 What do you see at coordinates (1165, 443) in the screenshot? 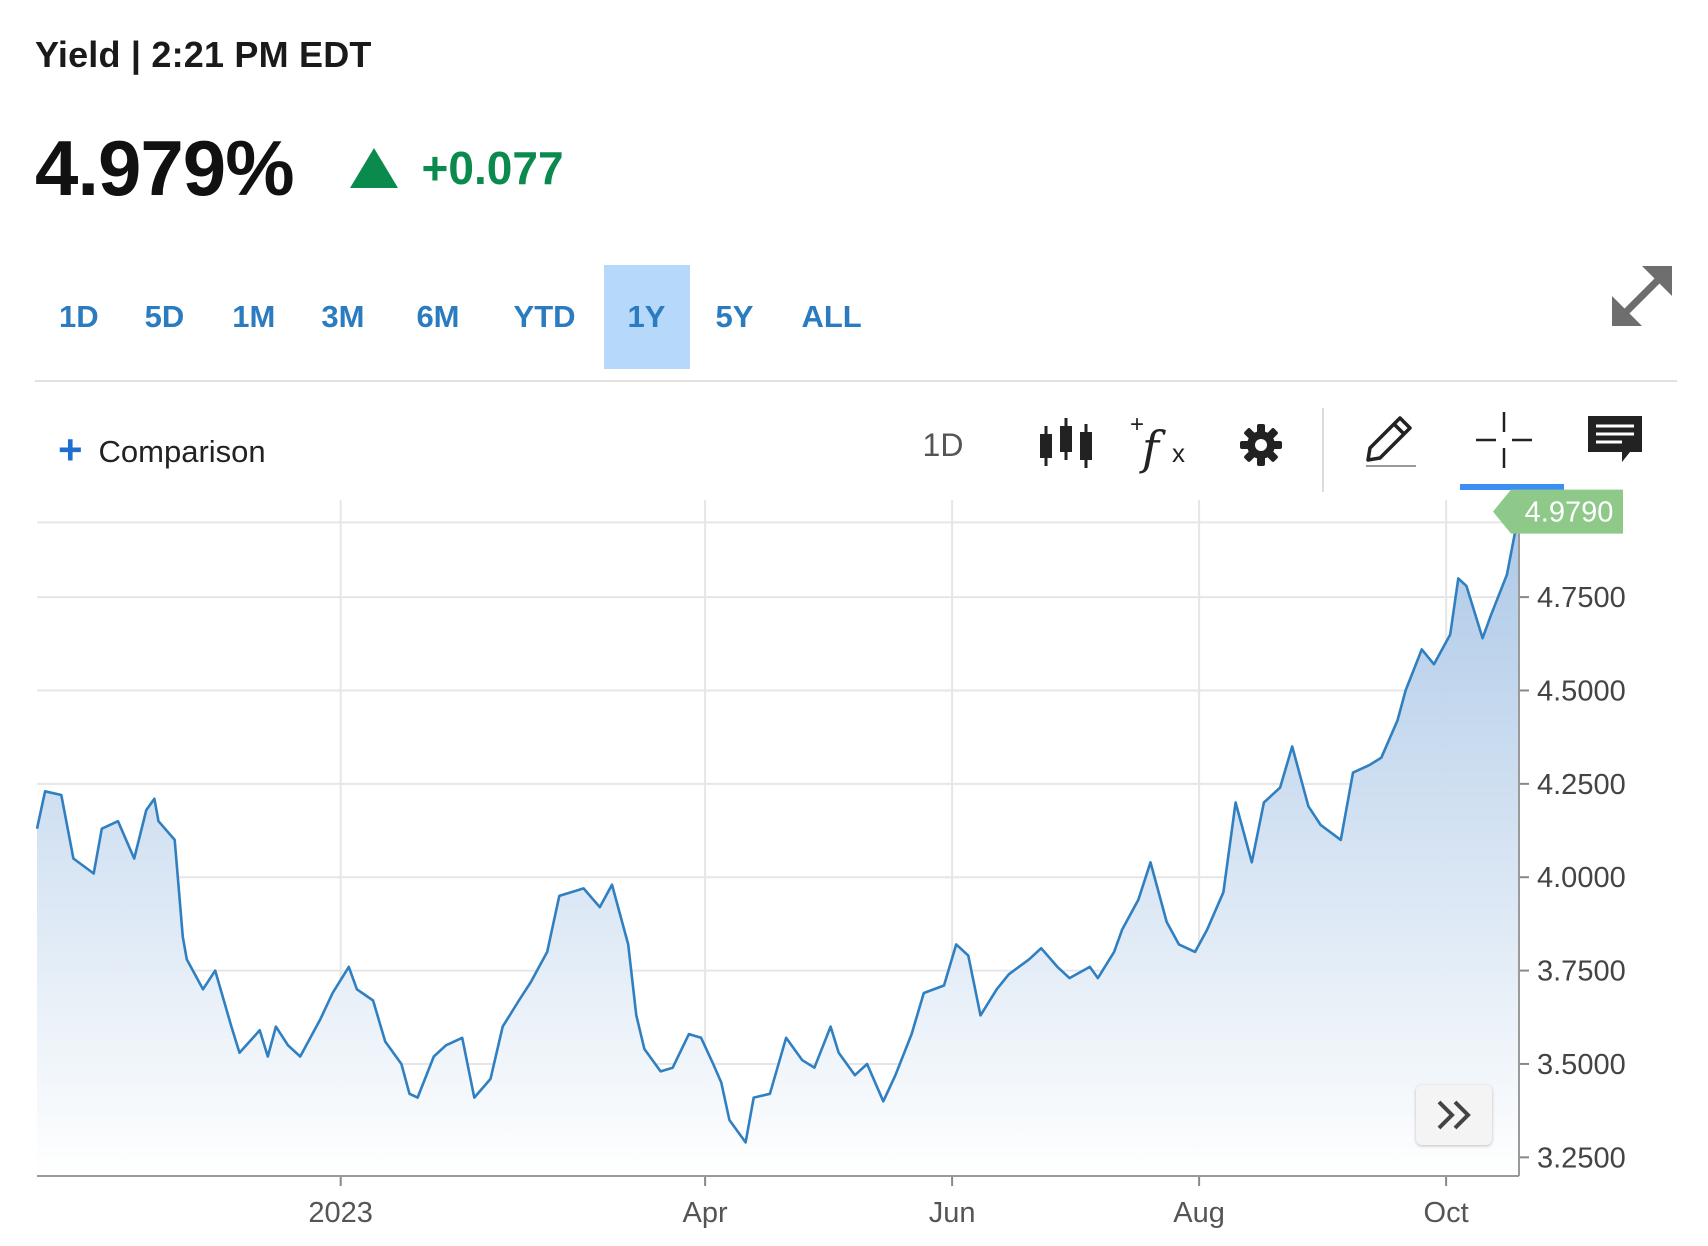
I see `function-icon: + f x` at bounding box center [1165, 443].